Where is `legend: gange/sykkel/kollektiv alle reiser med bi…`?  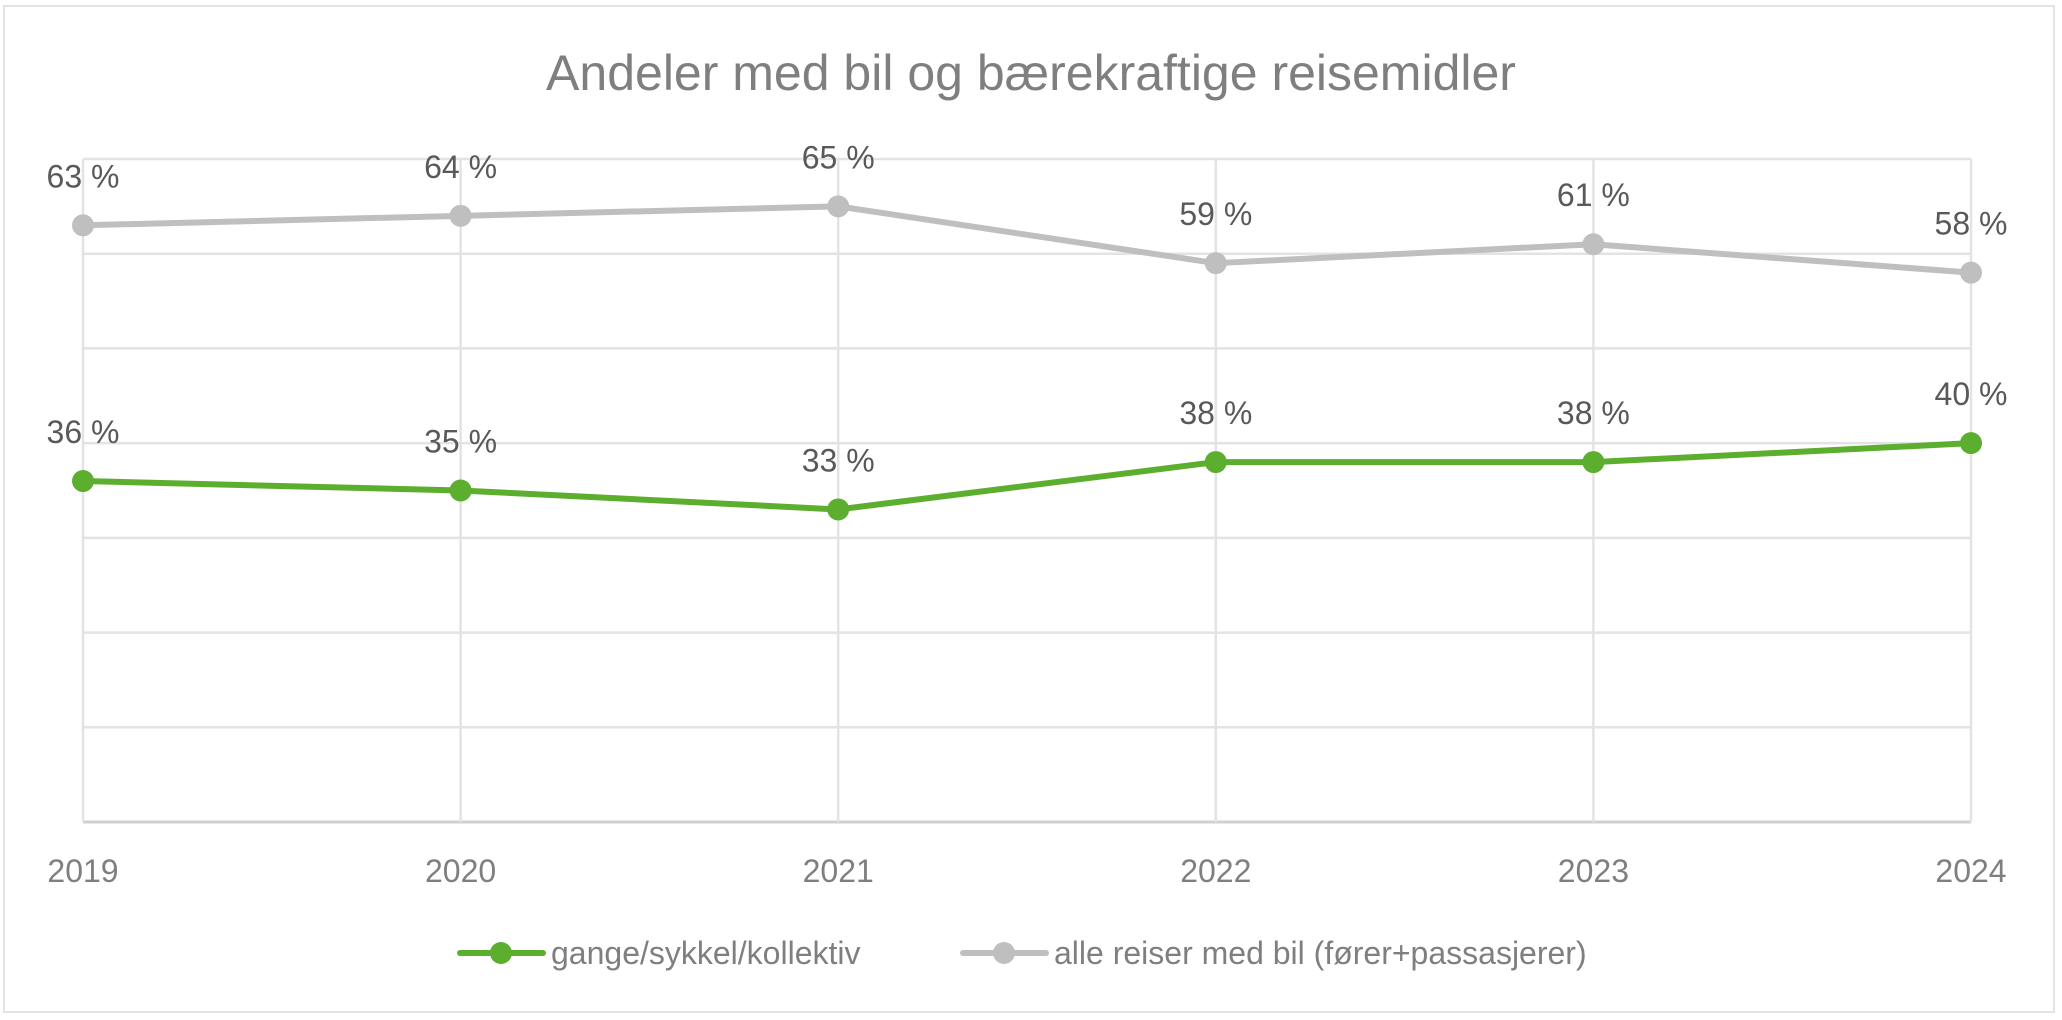 legend: gange/sykkel/kollektiv alle reiser med bi… is located at coordinates (1022, 953).